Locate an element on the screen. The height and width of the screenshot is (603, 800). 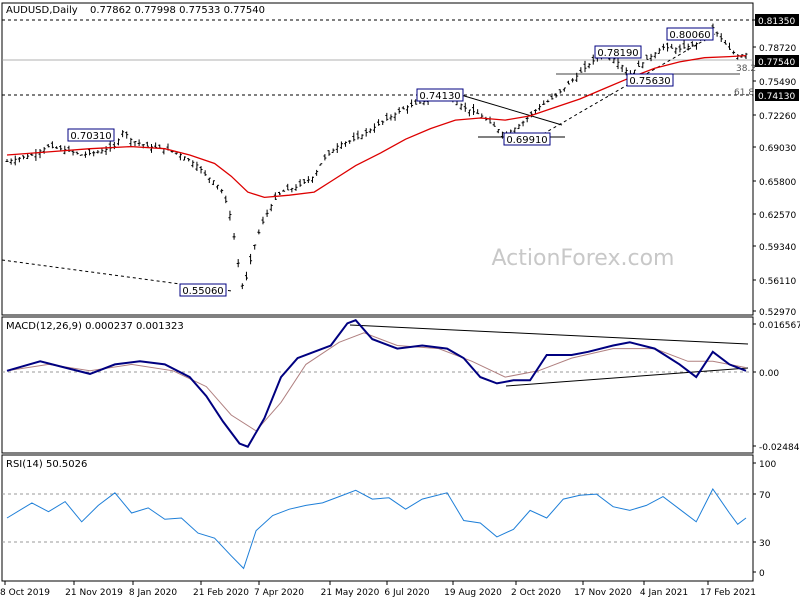
label-0.75630-box is located at coordinates (650, 80).